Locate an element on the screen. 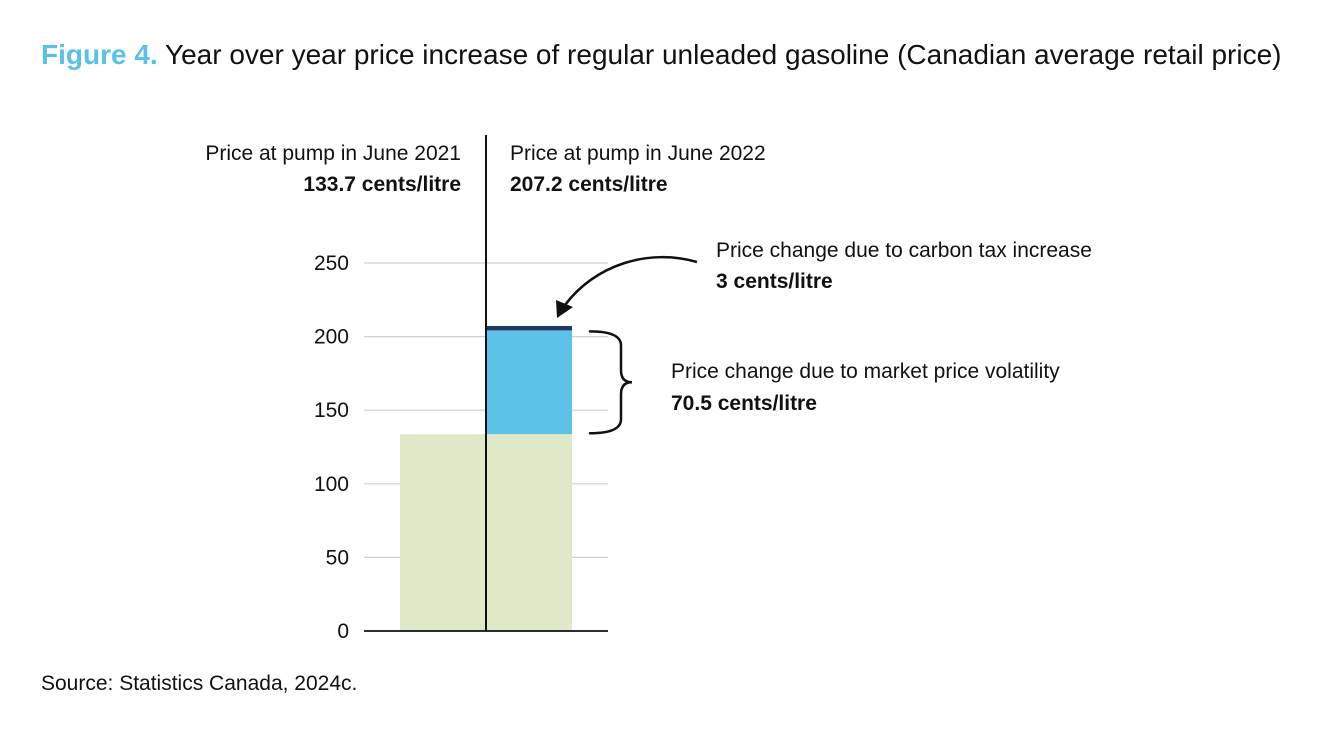 Image resolution: width=1344 pixels, height=738 pixels. annotation-carbon-value: 3 cents/litre is located at coordinates (774, 281).